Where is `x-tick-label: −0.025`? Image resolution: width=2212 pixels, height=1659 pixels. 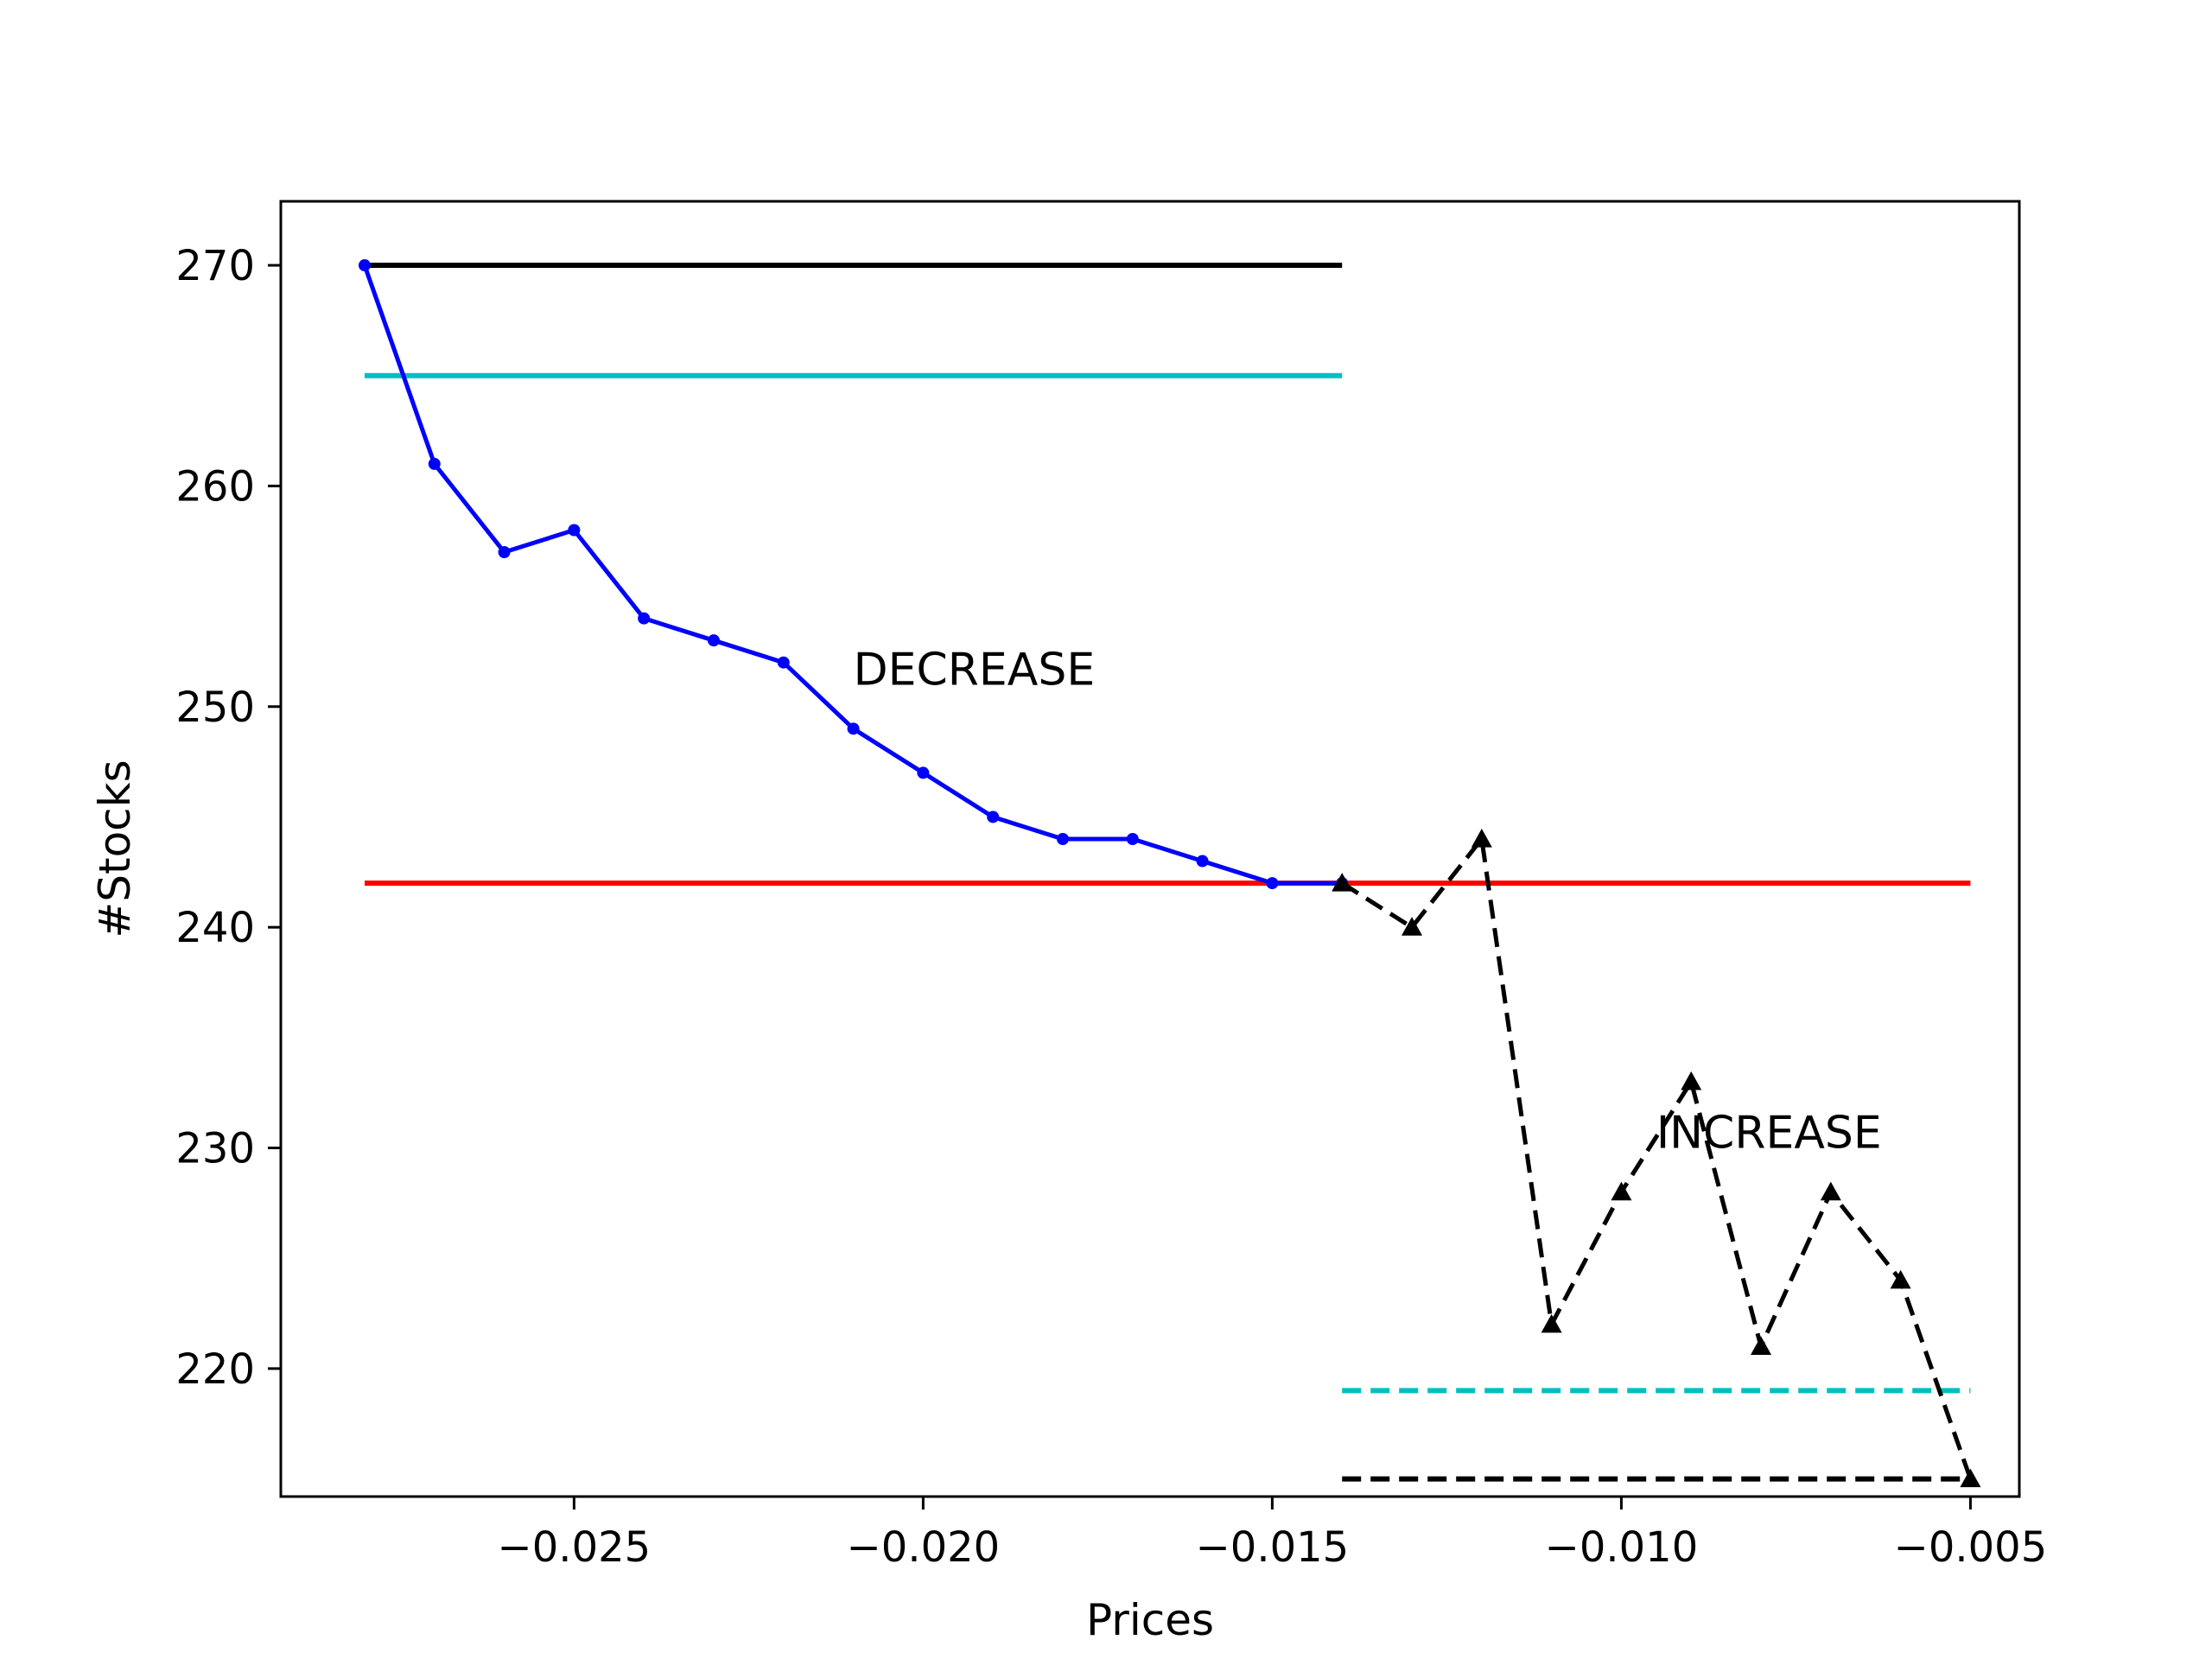
x-tick-label: −0.025 is located at coordinates (575, 1547).